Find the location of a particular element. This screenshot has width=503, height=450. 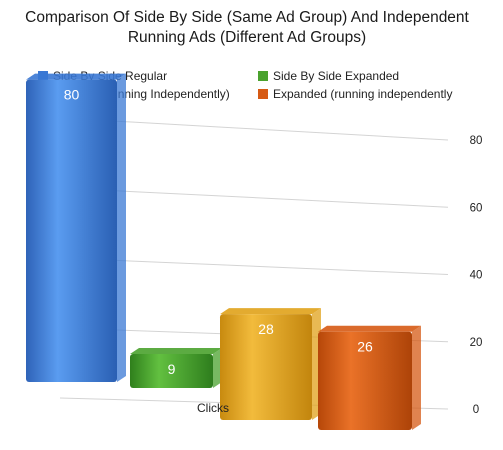

bar-top-side-by-side-regular is located at coordinates (76, 76).